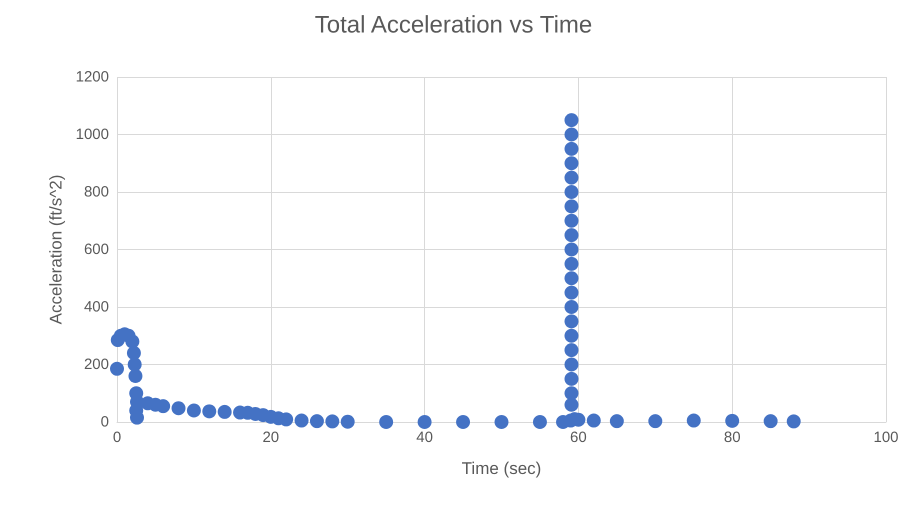 This screenshot has width=907, height=510. Describe the element at coordinates (886, 437) in the screenshot. I see `x-tick-label: 100` at that location.